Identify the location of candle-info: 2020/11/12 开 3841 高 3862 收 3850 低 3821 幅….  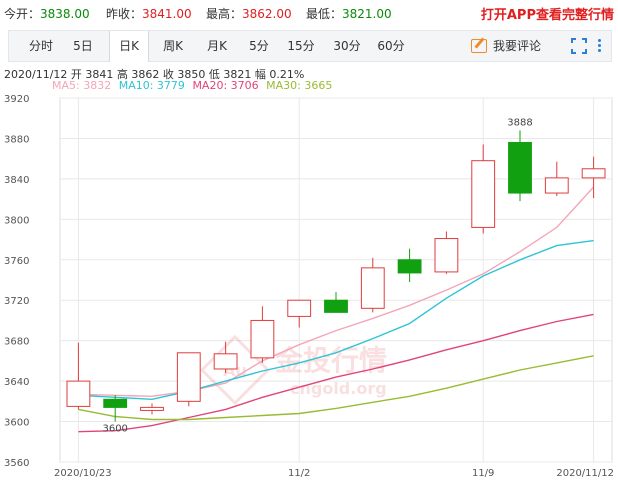
(154, 74).